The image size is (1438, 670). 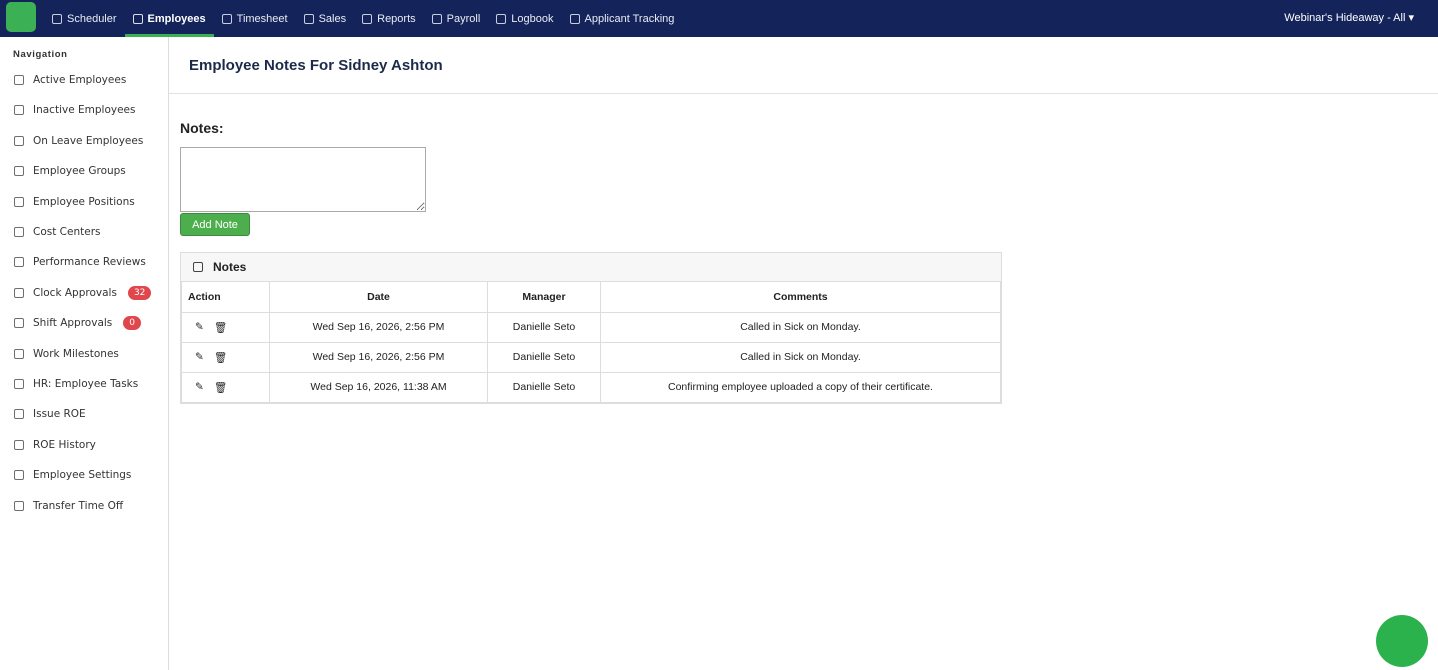 What do you see at coordinates (84, 201) in the screenshot?
I see `sidebar-label: Employee Positions` at bounding box center [84, 201].